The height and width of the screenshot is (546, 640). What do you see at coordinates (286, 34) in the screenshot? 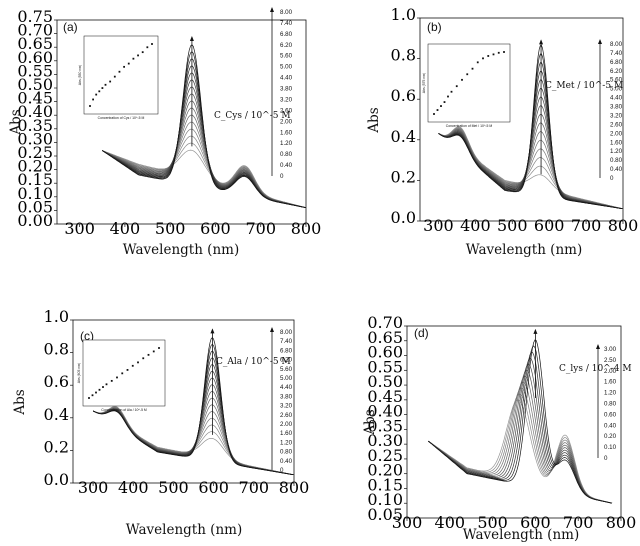
I see `concentration-value: 6.80` at bounding box center [286, 34].